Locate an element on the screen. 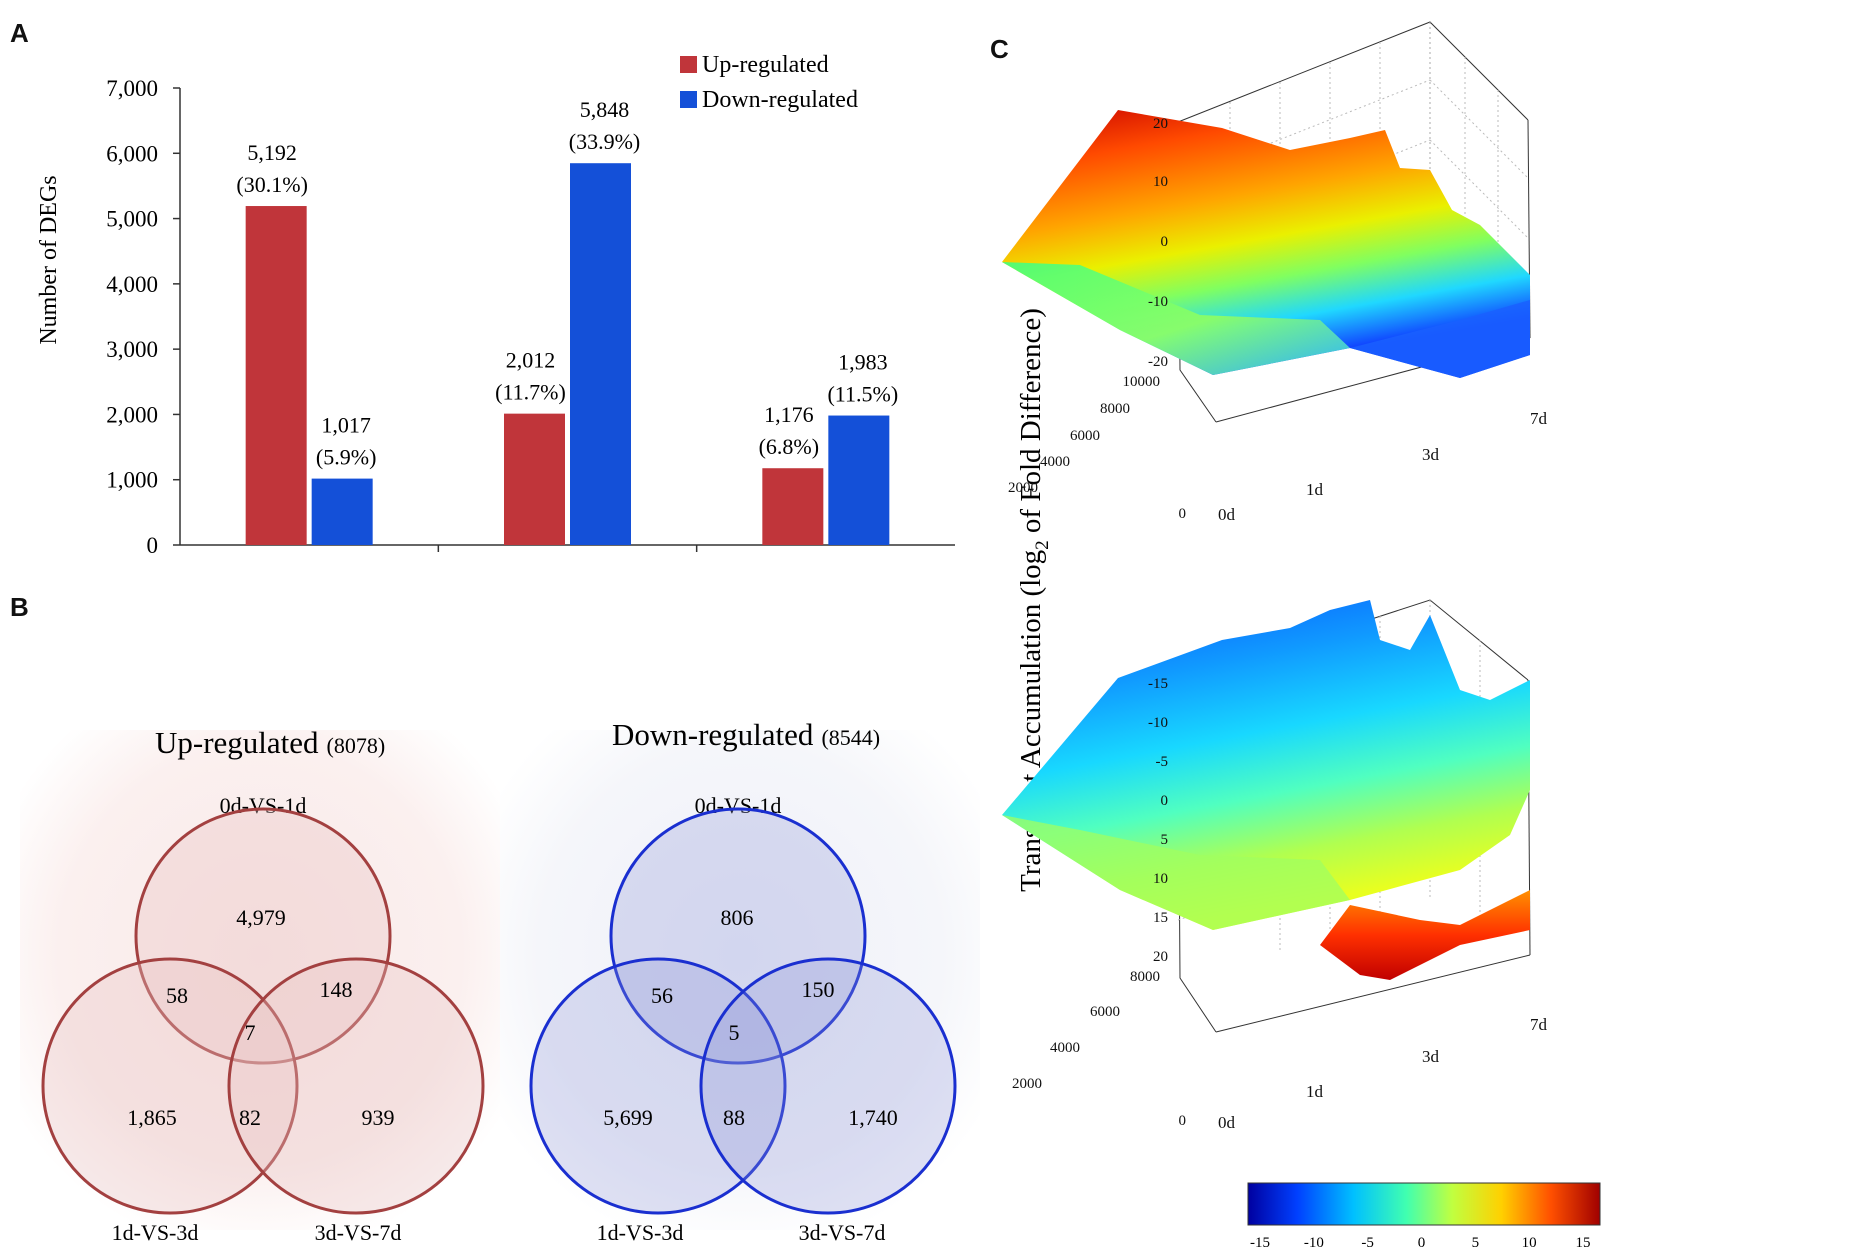  venn-down-region-ac: 150 is located at coordinates (818, 989).